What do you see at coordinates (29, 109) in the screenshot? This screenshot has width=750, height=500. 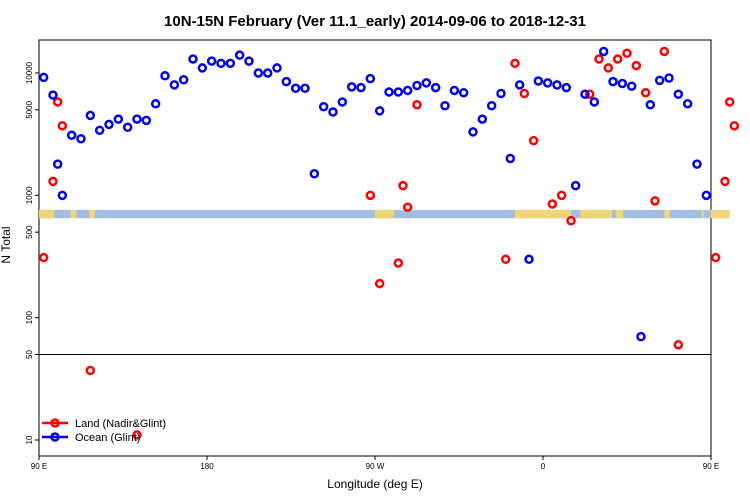 I see `y-tick-label: 5000` at bounding box center [29, 109].